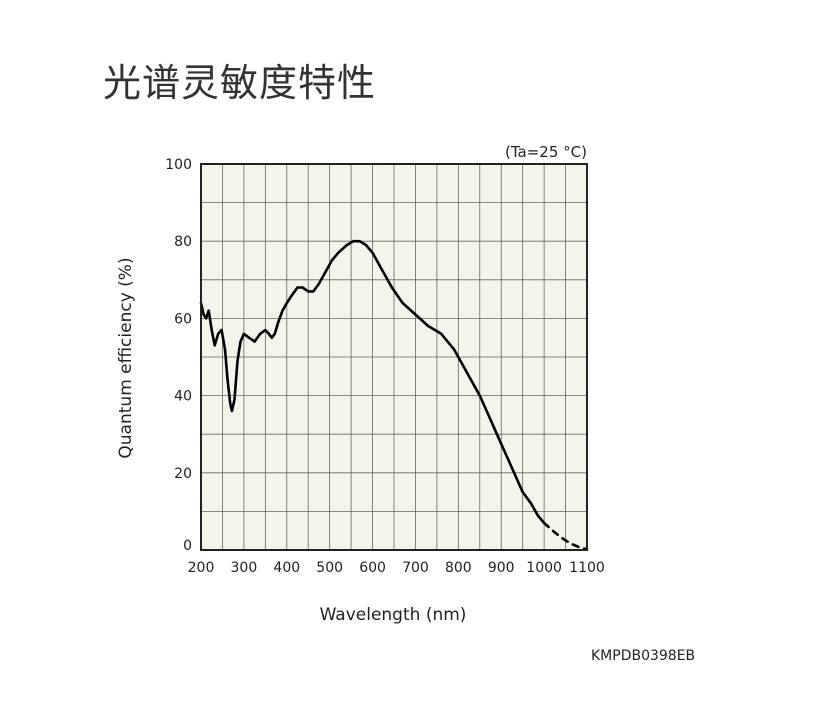 This screenshot has width=829, height=711. I want to click on x-tick-label: 900, so click(501, 568).